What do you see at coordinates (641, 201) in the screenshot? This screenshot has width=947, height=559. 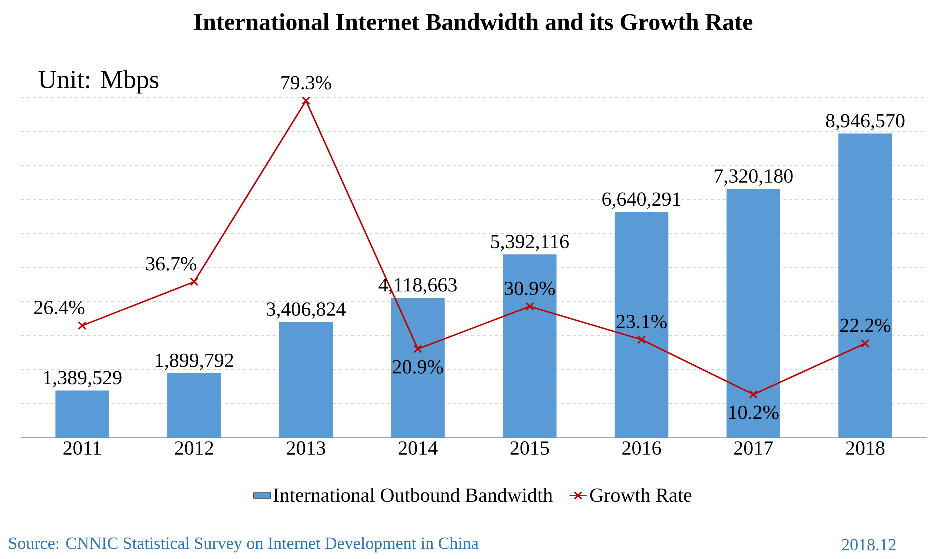 I see `data-label: 6,640,291` at bounding box center [641, 201].